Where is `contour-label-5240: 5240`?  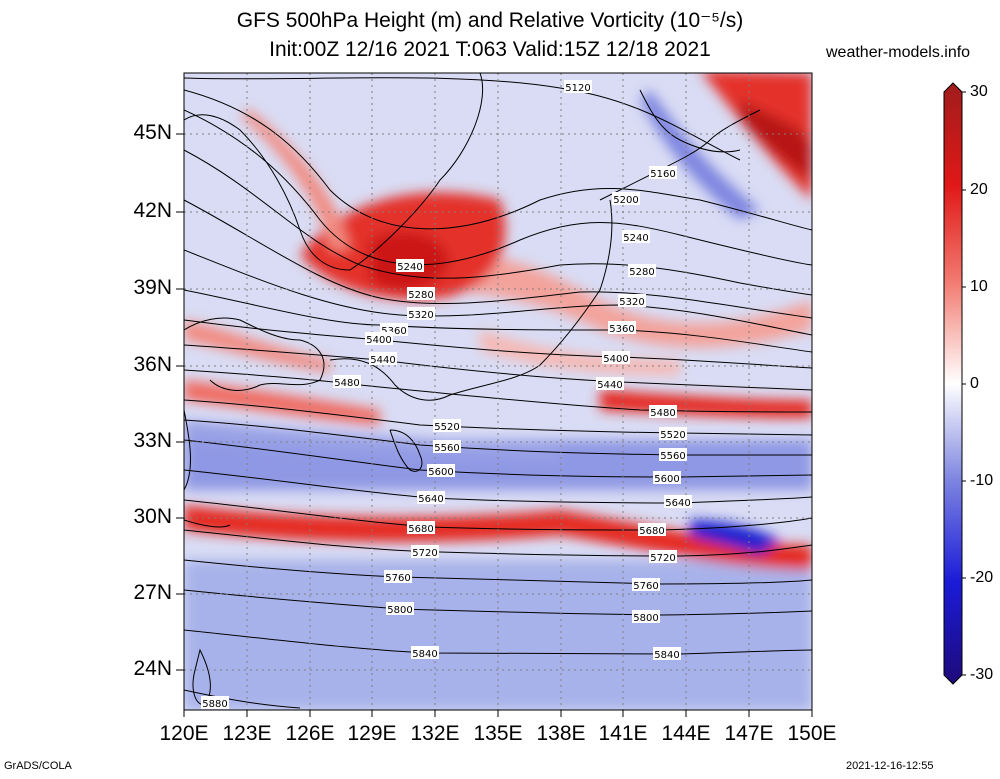 contour-label-5240: 5240 is located at coordinates (409, 267).